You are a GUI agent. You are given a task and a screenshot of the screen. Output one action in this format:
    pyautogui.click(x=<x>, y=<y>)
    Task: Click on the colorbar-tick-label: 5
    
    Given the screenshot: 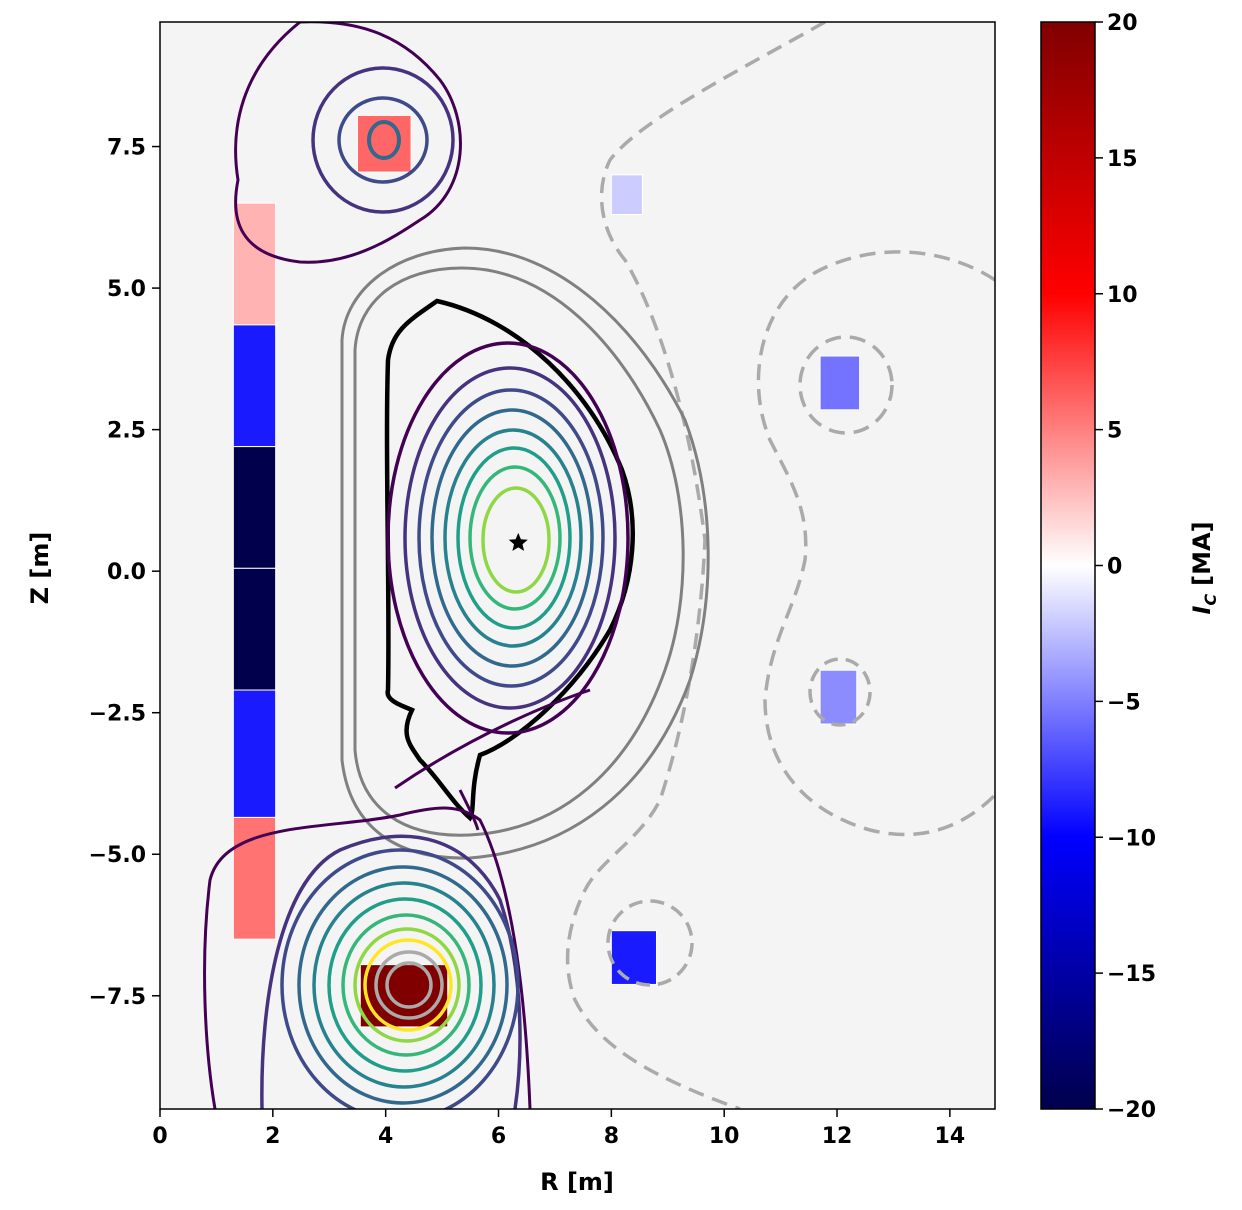 What is the action you would take?
    pyautogui.click(x=1114, y=431)
    